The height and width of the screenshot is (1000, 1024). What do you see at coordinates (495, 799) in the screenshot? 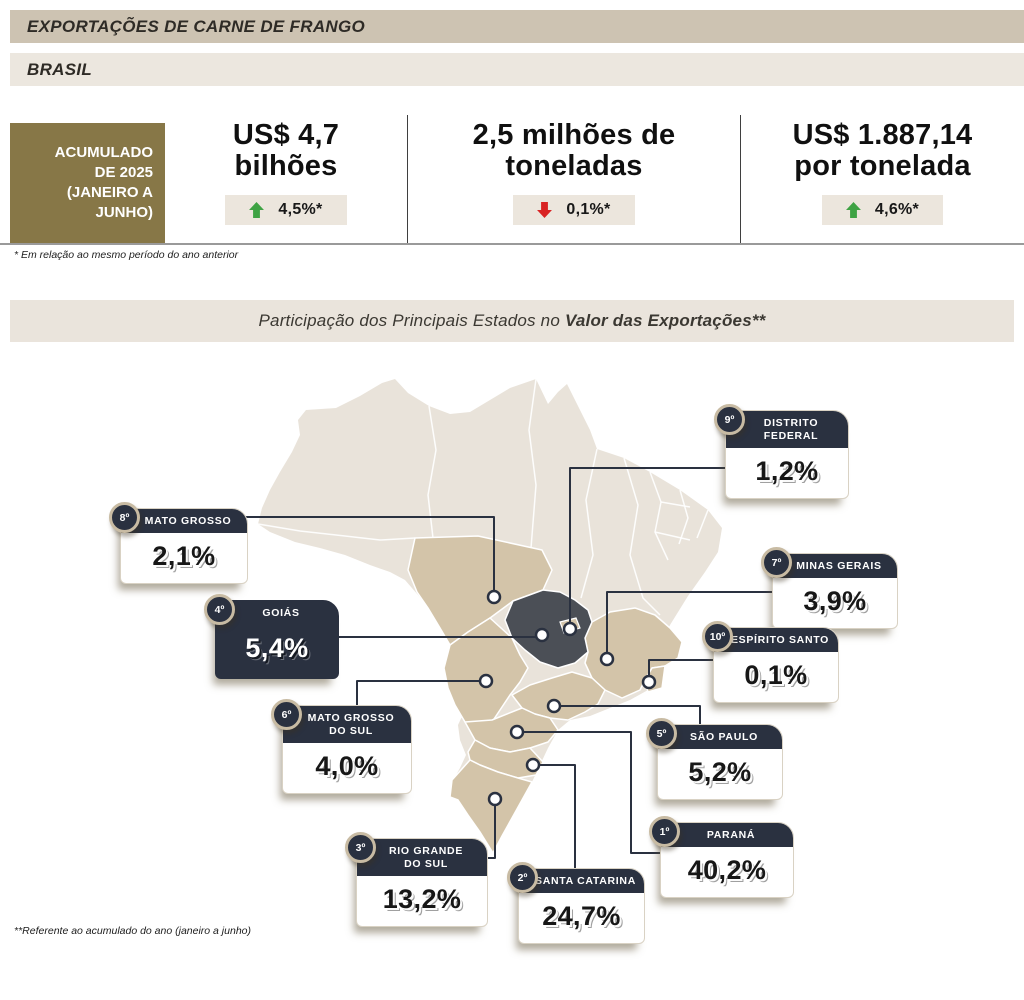
I see `map-marker-rio-grande-do-sul` at bounding box center [495, 799].